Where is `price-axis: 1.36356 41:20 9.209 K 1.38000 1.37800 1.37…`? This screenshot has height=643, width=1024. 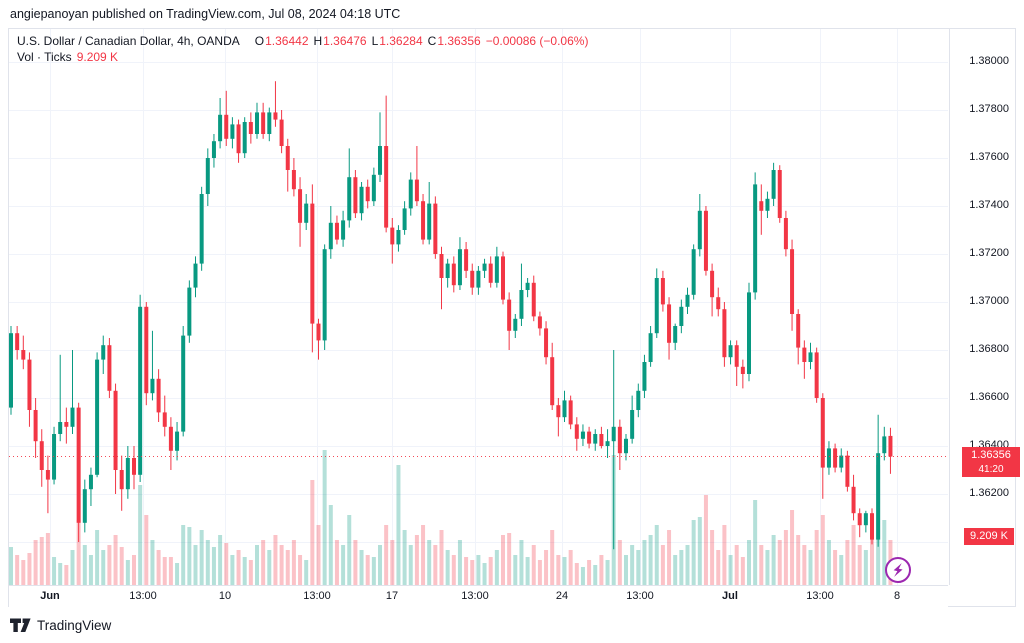
price-axis: 1.36356 41:20 9.209 K 1.38000 1.37800 1.37… is located at coordinates (984, 307).